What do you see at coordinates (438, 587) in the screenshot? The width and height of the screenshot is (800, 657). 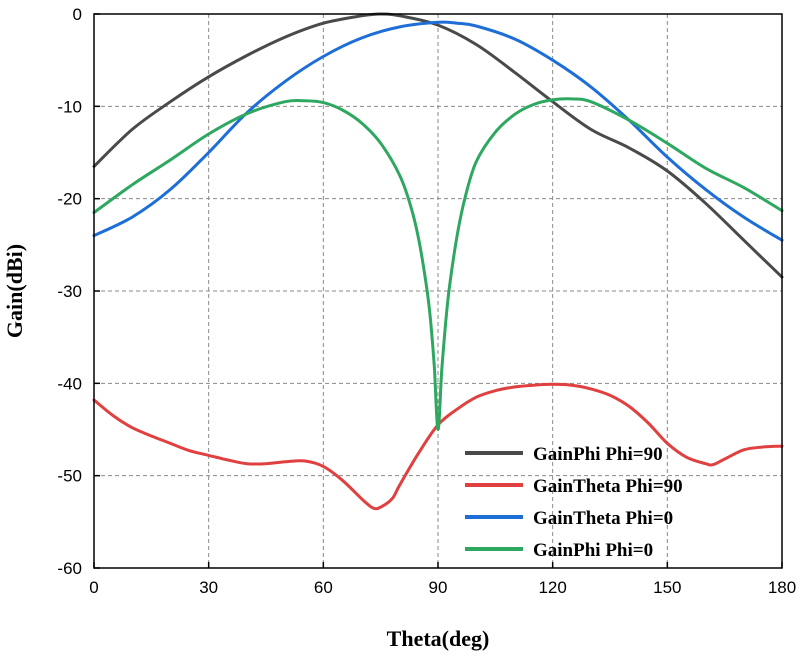 I see `x-tick-label: 90` at bounding box center [438, 587].